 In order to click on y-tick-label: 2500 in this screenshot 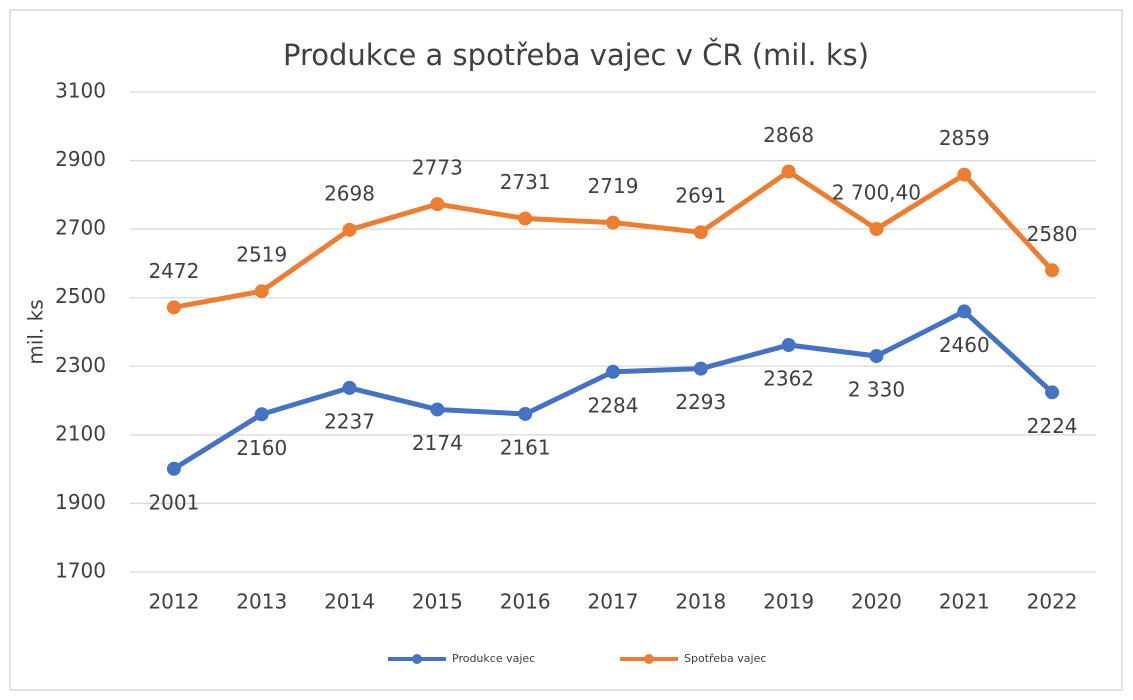, I will do `click(80, 296)`.